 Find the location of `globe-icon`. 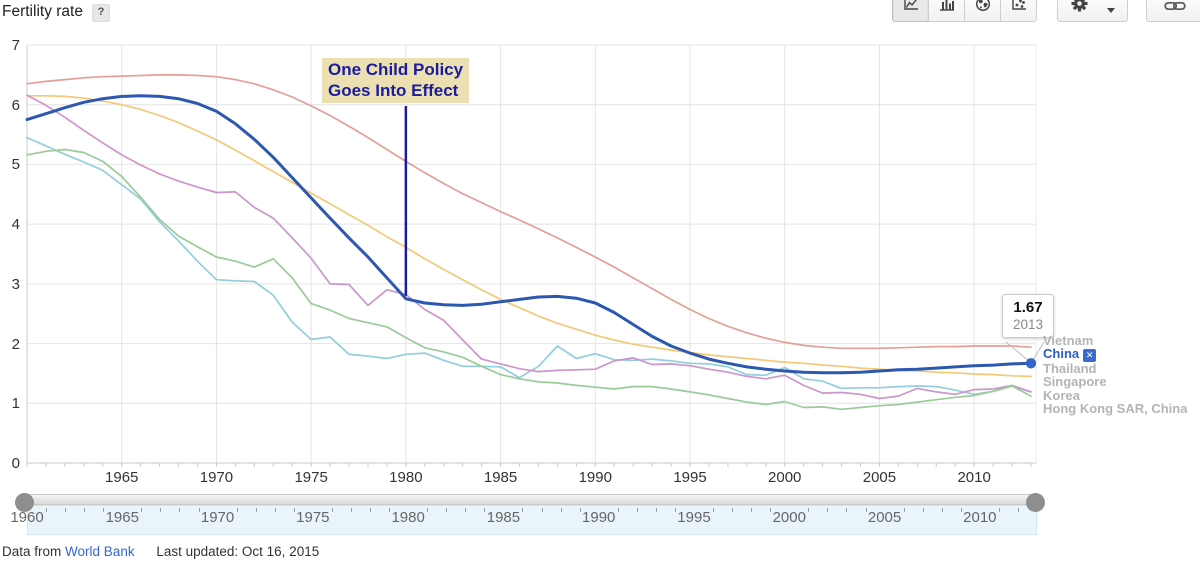

globe-icon is located at coordinates (983, 8).